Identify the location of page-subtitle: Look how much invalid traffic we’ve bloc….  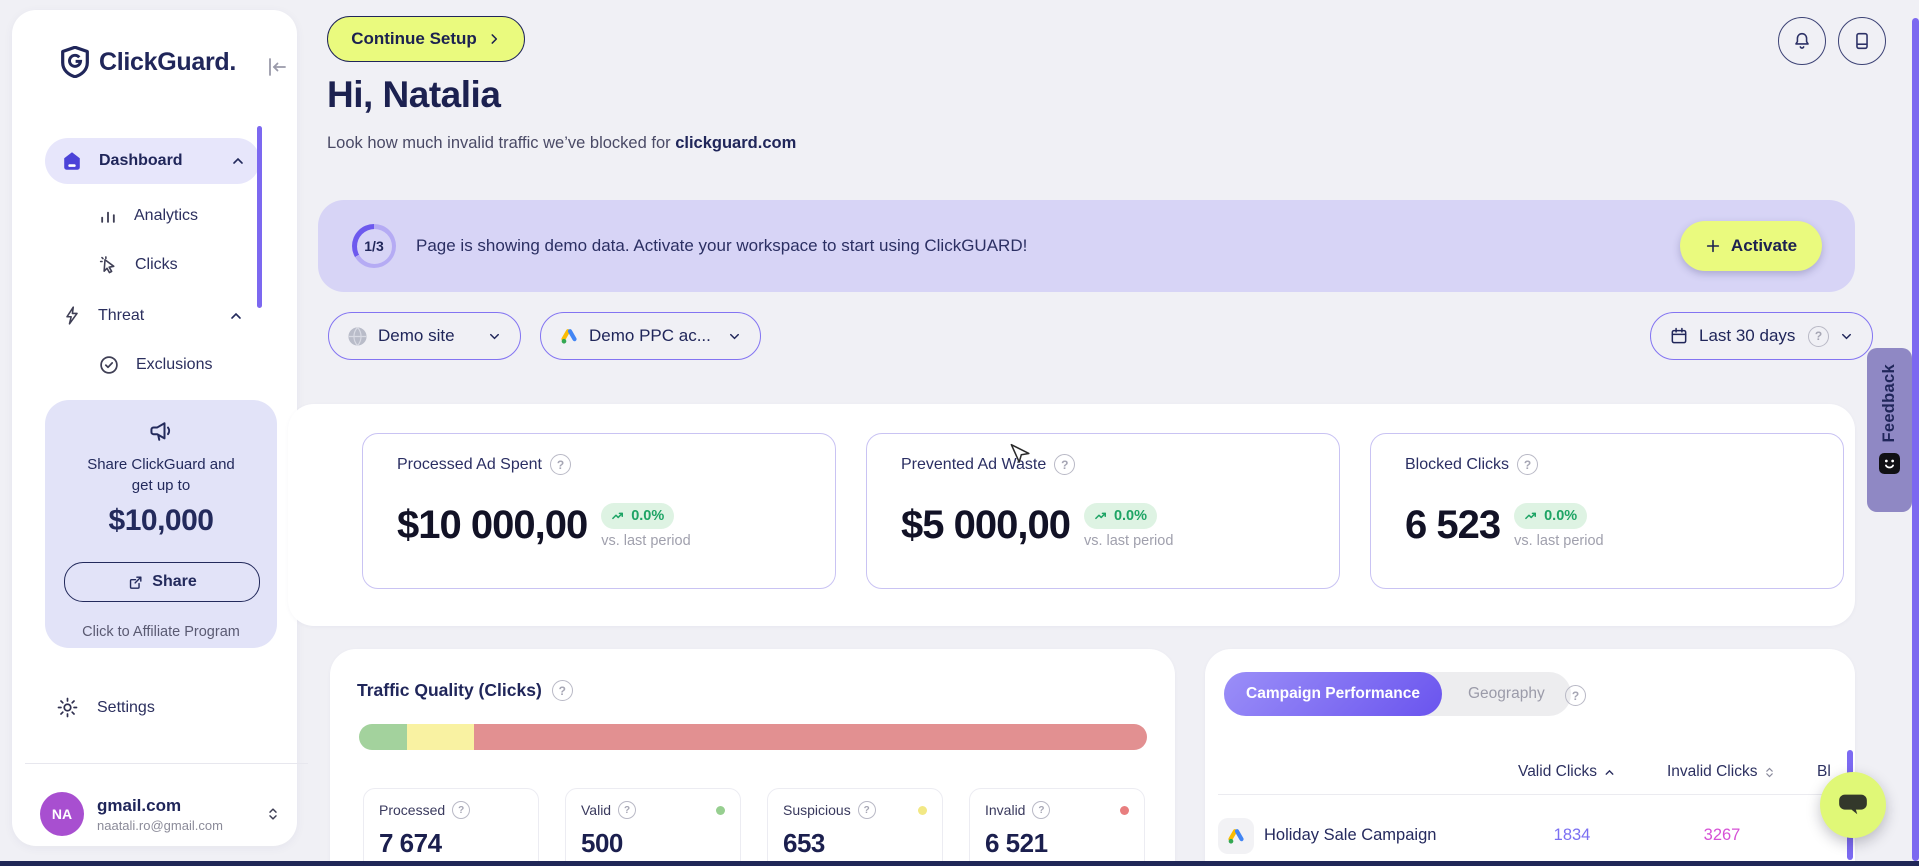
(561, 143).